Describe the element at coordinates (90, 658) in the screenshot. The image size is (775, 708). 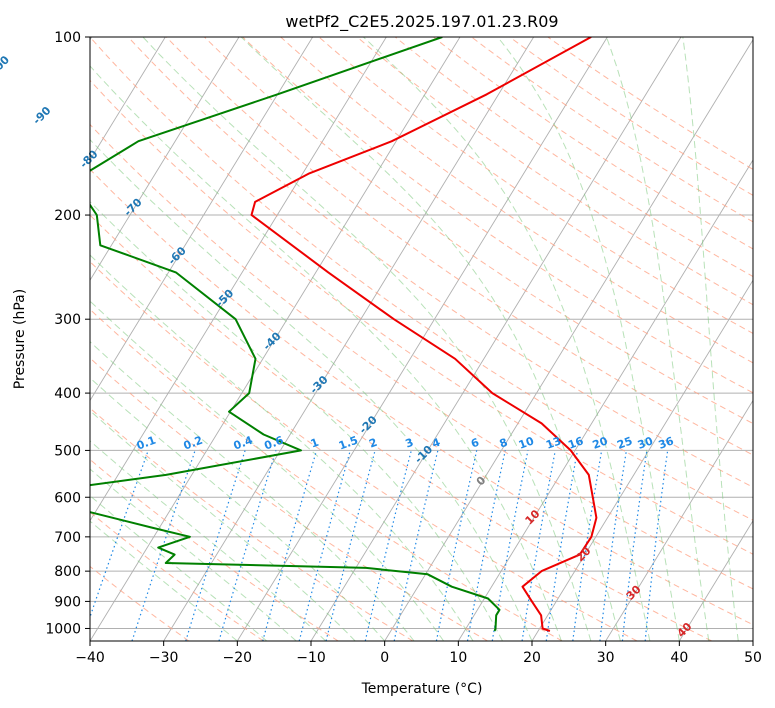
I see `x-tick-label: −40` at that location.